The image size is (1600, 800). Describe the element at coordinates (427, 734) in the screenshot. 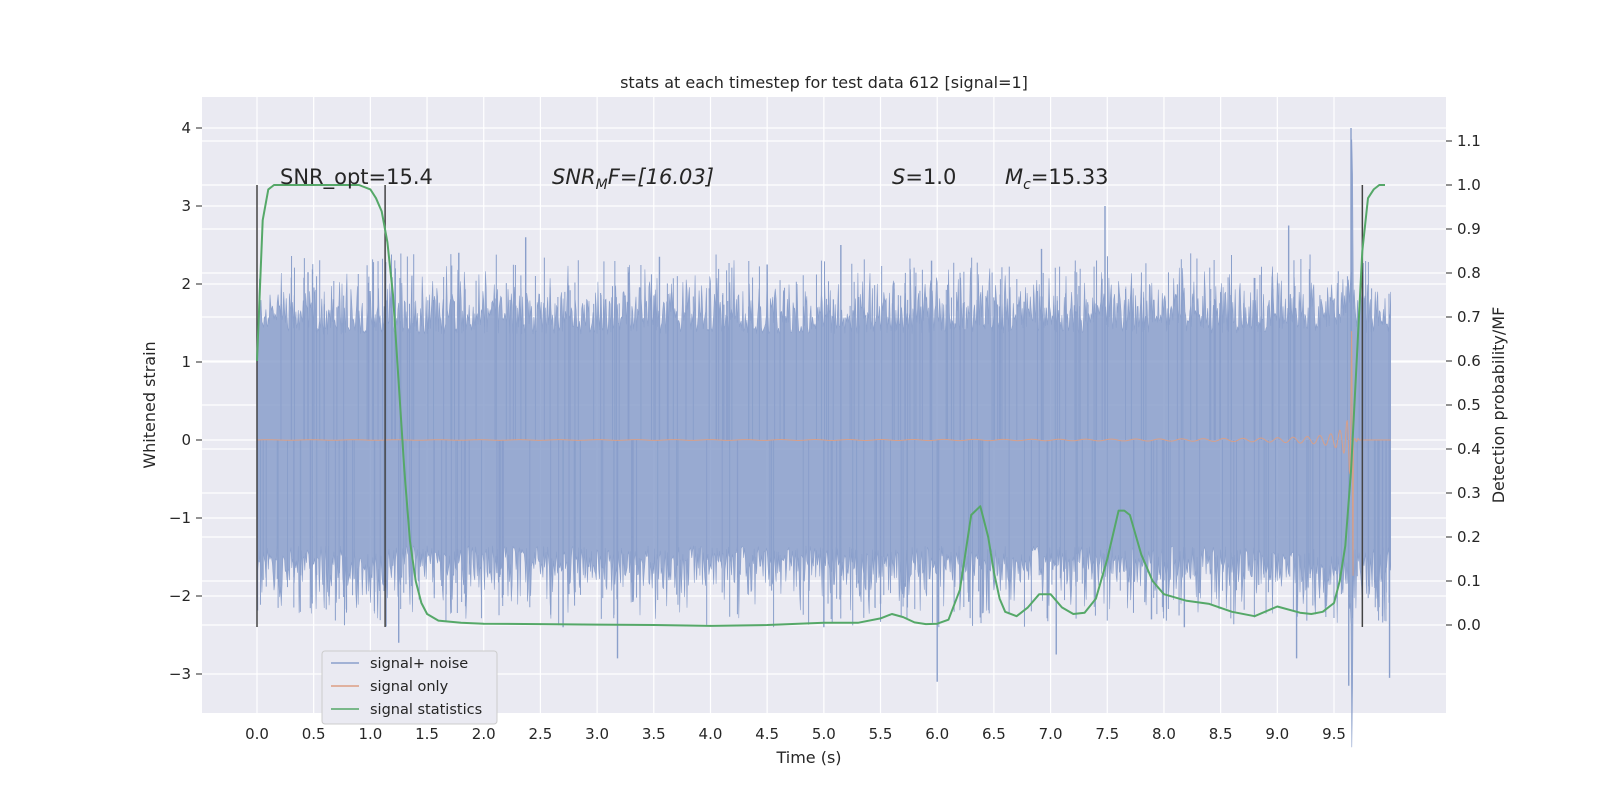

I see `x-tick-label: 1.5` at that location.